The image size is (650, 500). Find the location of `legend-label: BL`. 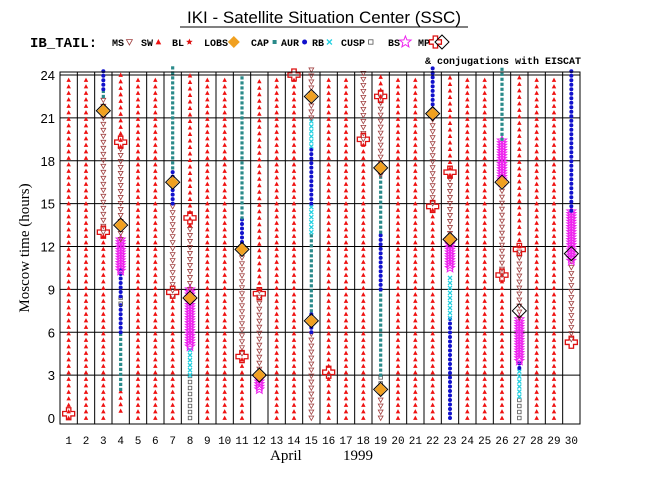

legend-label: BL is located at coordinates (178, 44).